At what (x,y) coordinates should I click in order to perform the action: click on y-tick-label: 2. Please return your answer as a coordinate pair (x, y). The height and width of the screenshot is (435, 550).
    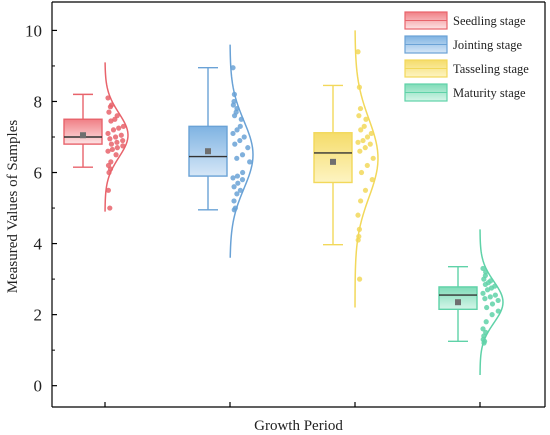
    Looking at the image, I should click on (38, 315).